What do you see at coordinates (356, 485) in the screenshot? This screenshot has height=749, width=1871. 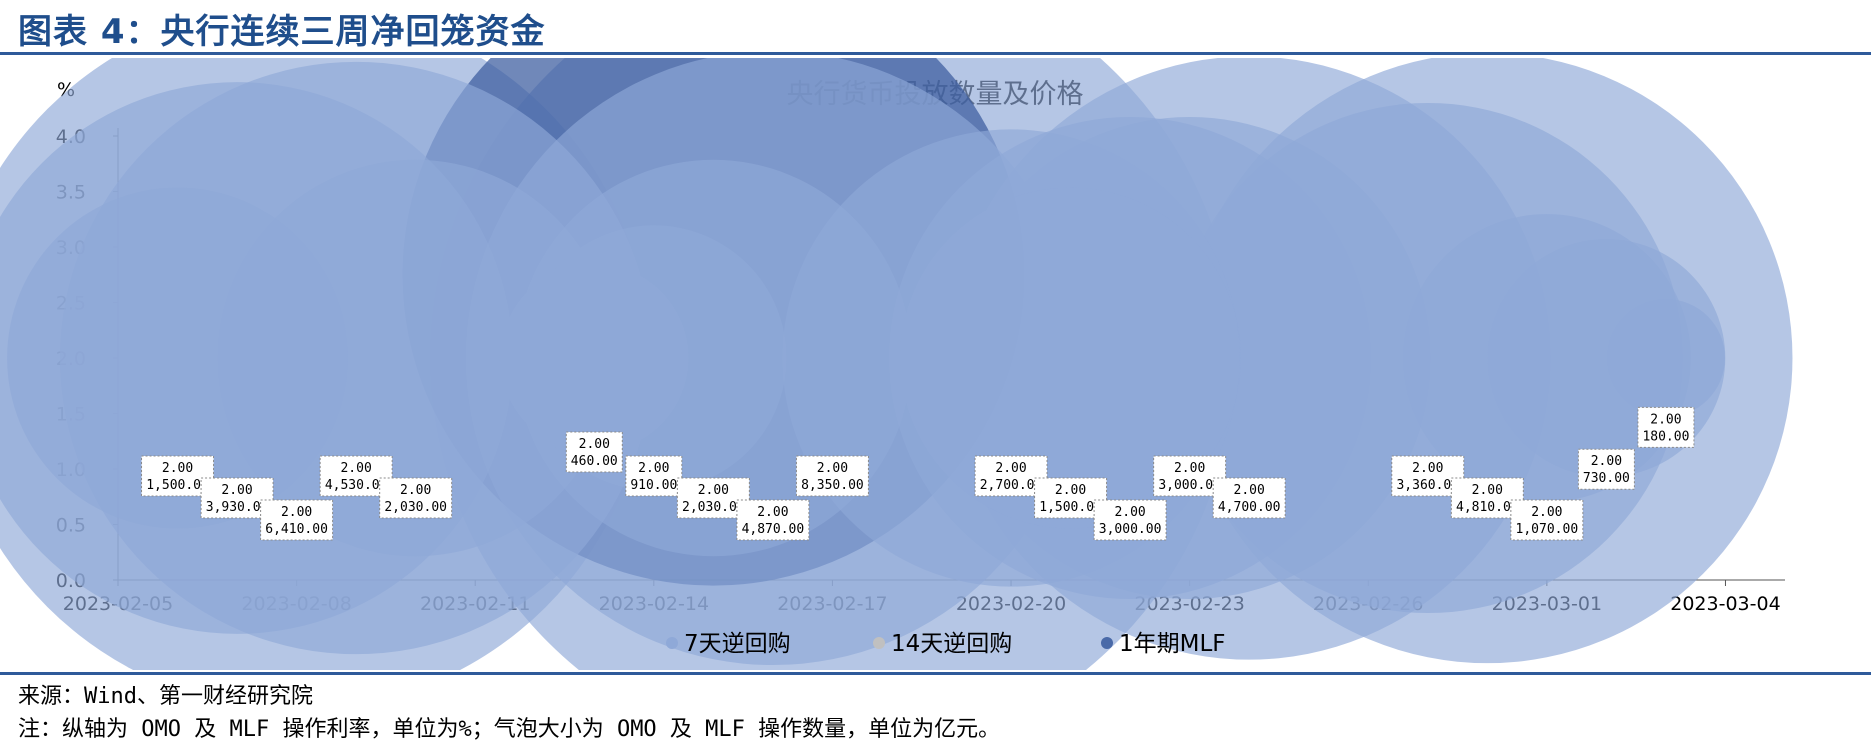 I see `data-label-amount: 4,530.00` at bounding box center [356, 485].